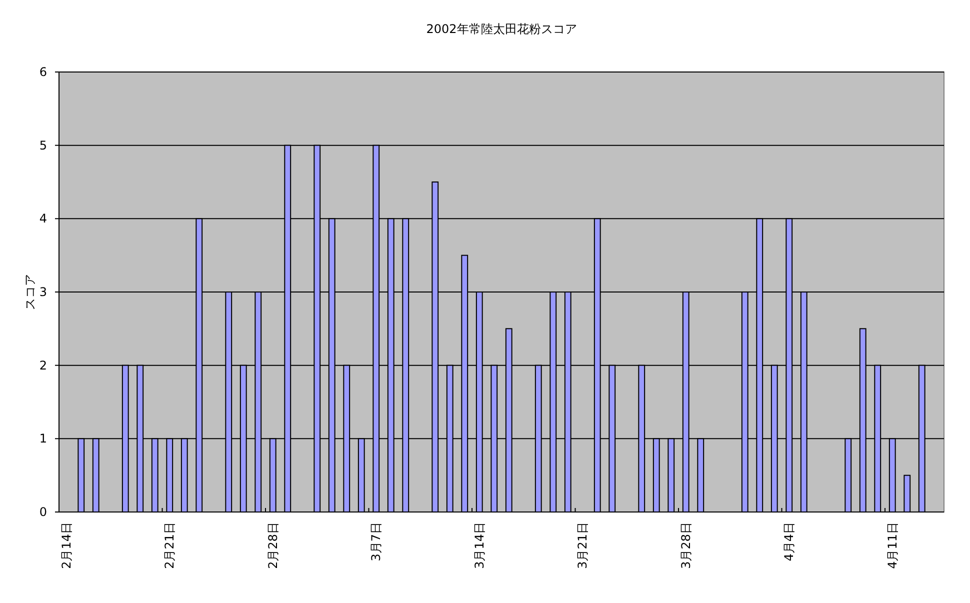 This screenshot has height=603, width=970. What do you see at coordinates (169, 545) in the screenshot?
I see `x-tick-label: 2月21日` at bounding box center [169, 545].